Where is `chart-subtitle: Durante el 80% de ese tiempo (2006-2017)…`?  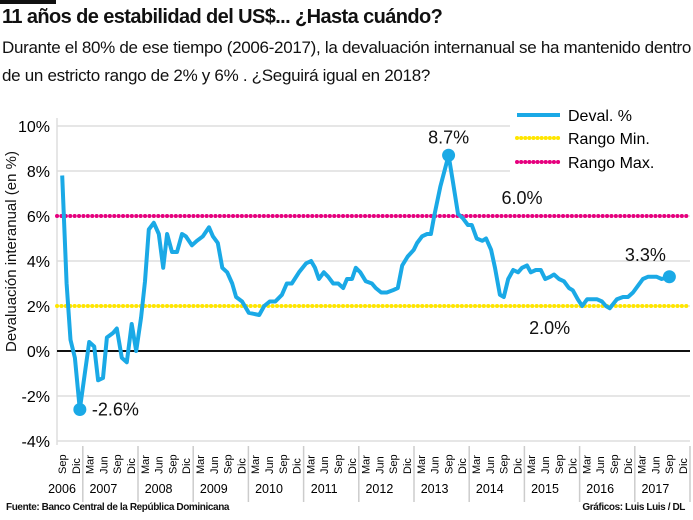
chart-subtitle: Durante el 80% de ese tiempo (2006-2017)… is located at coordinates (347, 61).